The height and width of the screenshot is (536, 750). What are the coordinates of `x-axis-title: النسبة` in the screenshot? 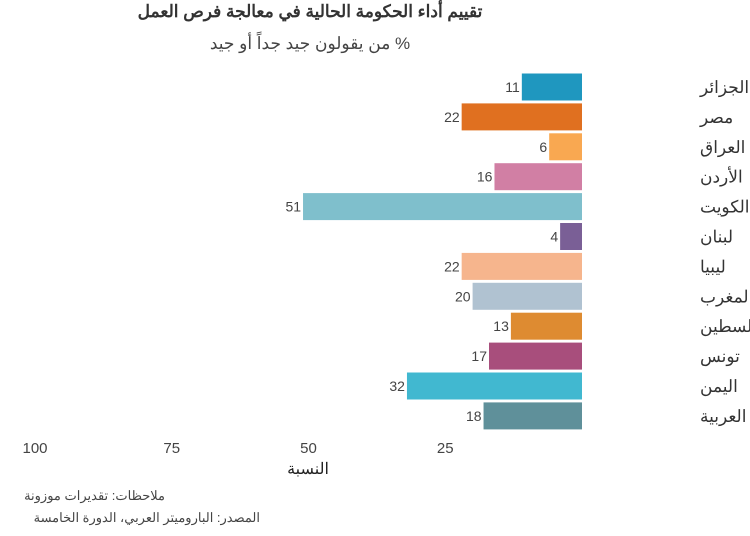 It's located at (308, 469).